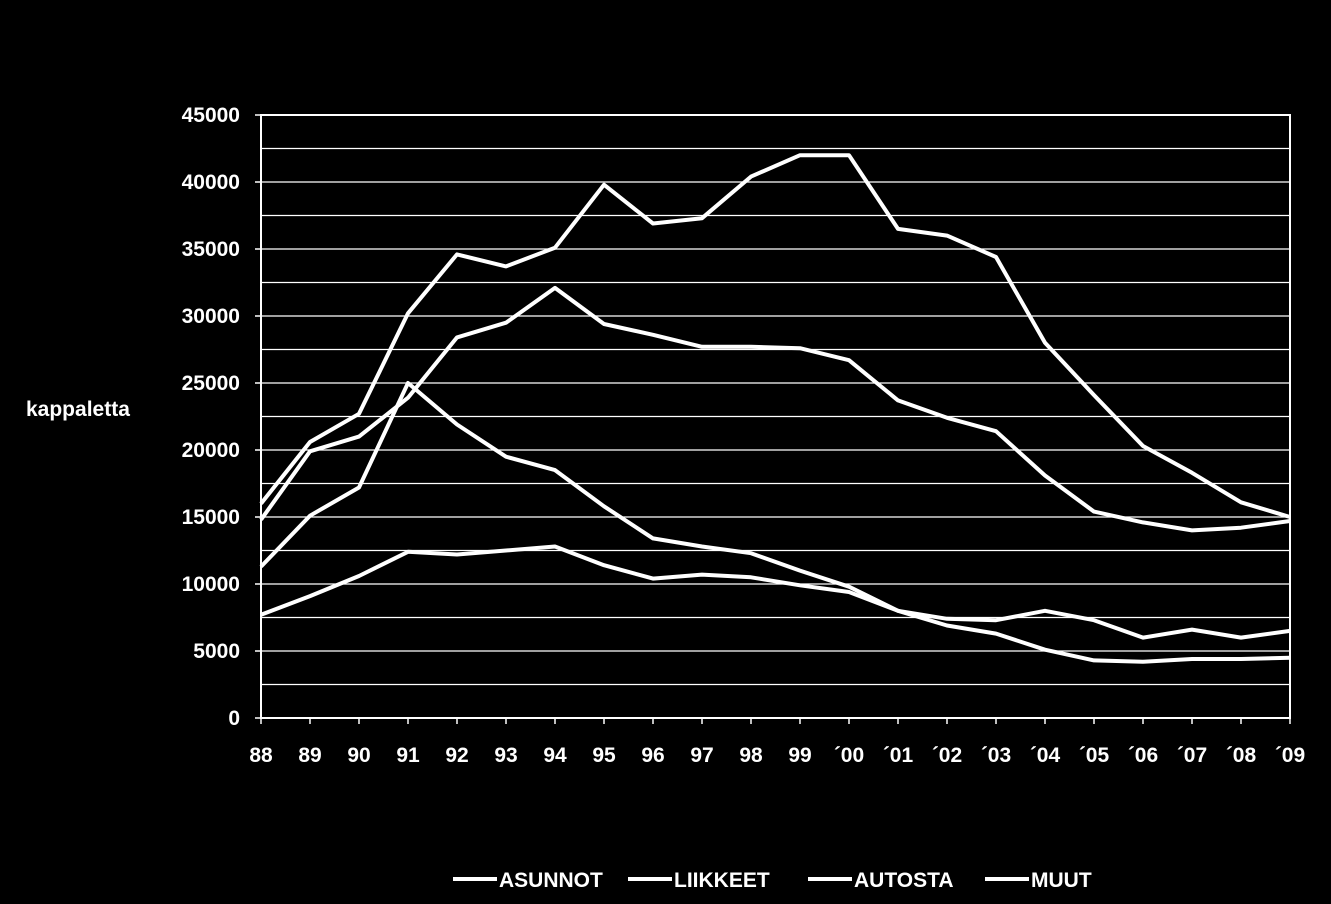 This screenshot has height=904, width=1331. Describe the element at coordinates (216, 651) in the screenshot. I see `y-tick-label: 5000` at that location.